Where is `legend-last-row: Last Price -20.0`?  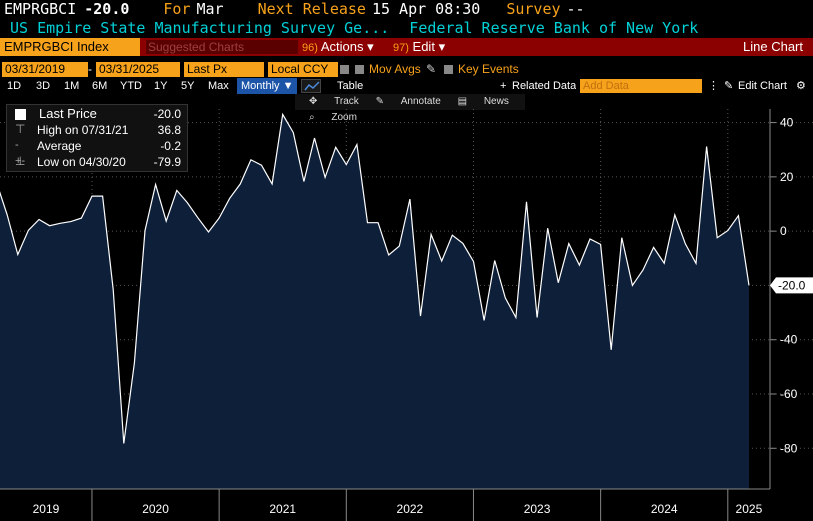
legend-last-row: Last Price -20.0 is located at coordinates (97, 114).